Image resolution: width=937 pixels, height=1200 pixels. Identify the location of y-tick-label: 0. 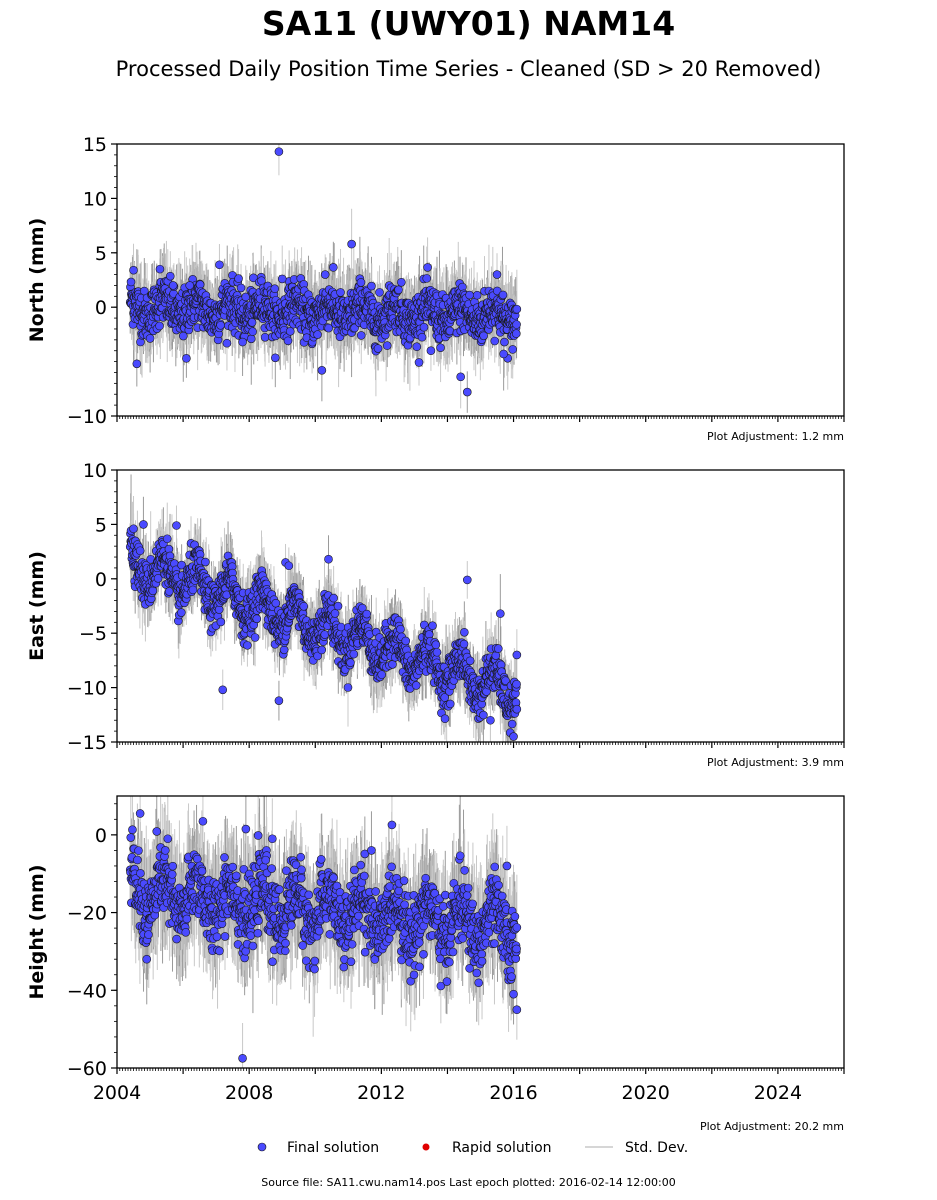
(101, 308).